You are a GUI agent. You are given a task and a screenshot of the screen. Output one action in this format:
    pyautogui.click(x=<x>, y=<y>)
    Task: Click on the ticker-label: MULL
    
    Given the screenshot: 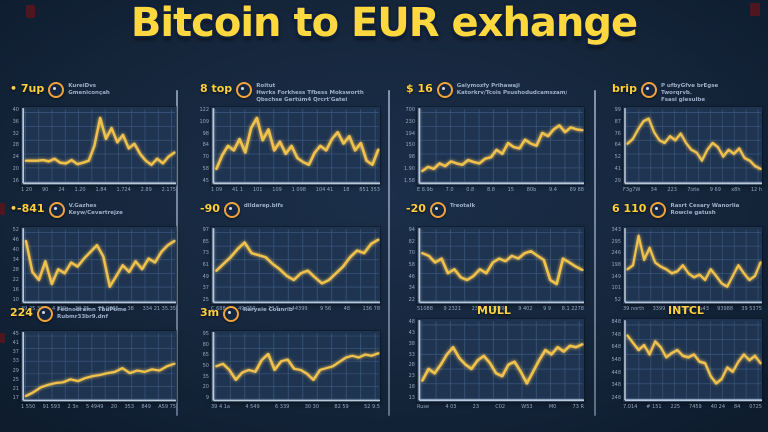 What is the action you would take?
    pyautogui.click(x=494, y=310)
    